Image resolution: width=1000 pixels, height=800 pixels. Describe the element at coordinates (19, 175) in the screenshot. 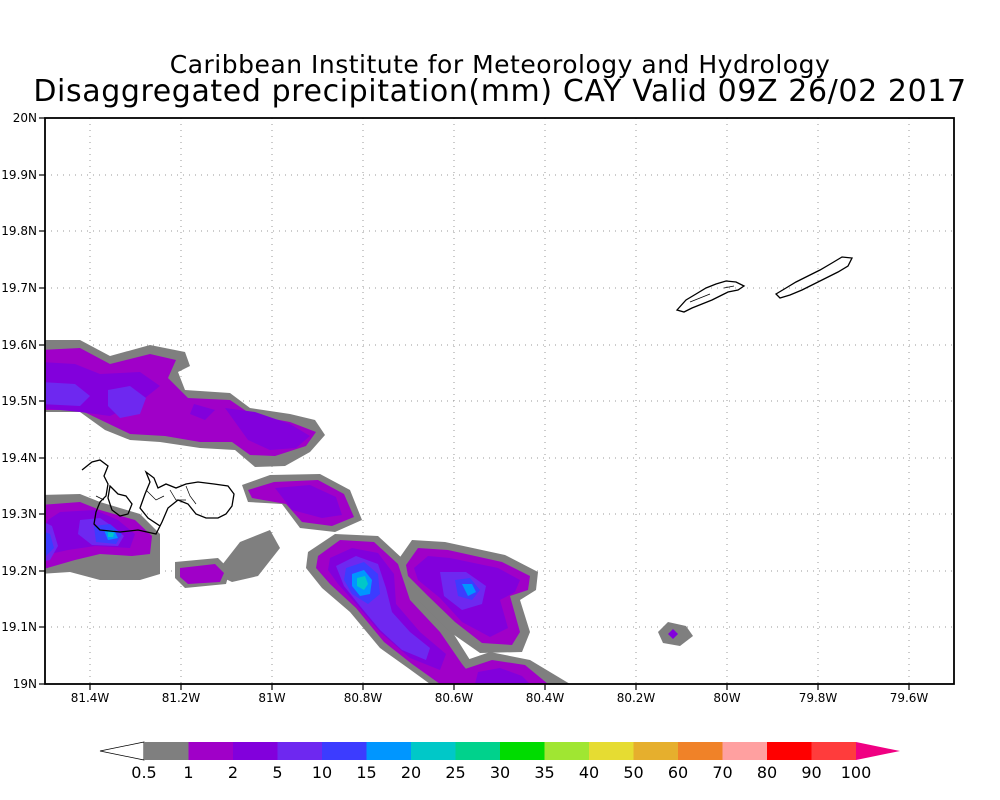

I see `lat-tick-label: 19.9N` at that location.